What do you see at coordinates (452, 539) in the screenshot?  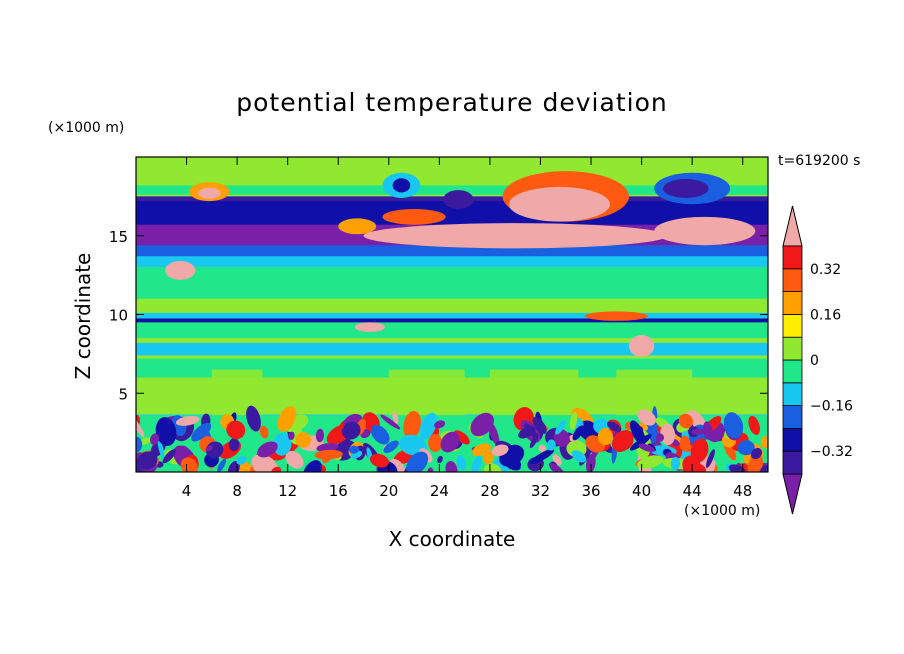 I see `x-axis-label: X coordinate` at bounding box center [452, 539].